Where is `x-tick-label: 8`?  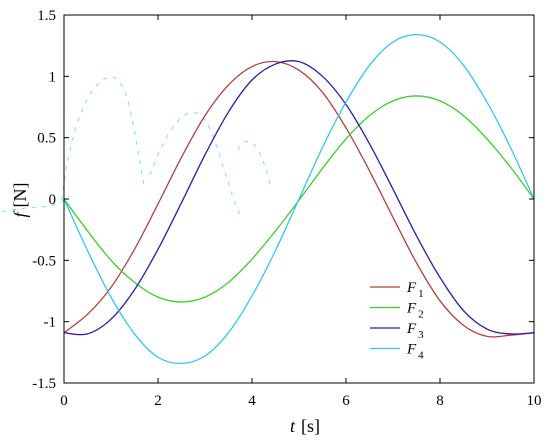 x-tick-label: 8 is located at coordinates (440, 401).